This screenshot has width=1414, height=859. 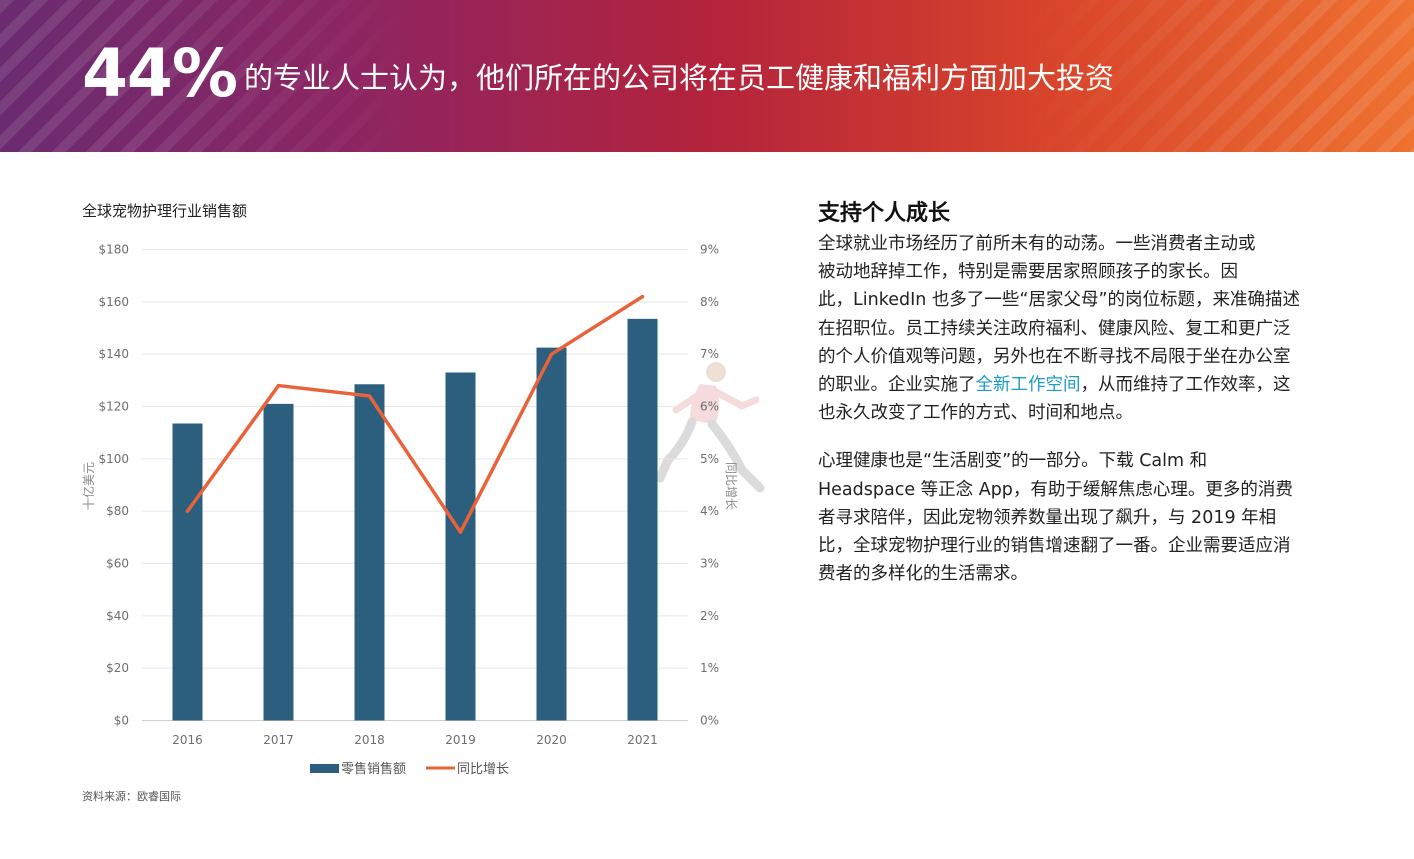 What do you see at coordinates (709, 302) in the screenshot?
I see `y-right-tick-label: 8%` at bounding box center [709, 302].